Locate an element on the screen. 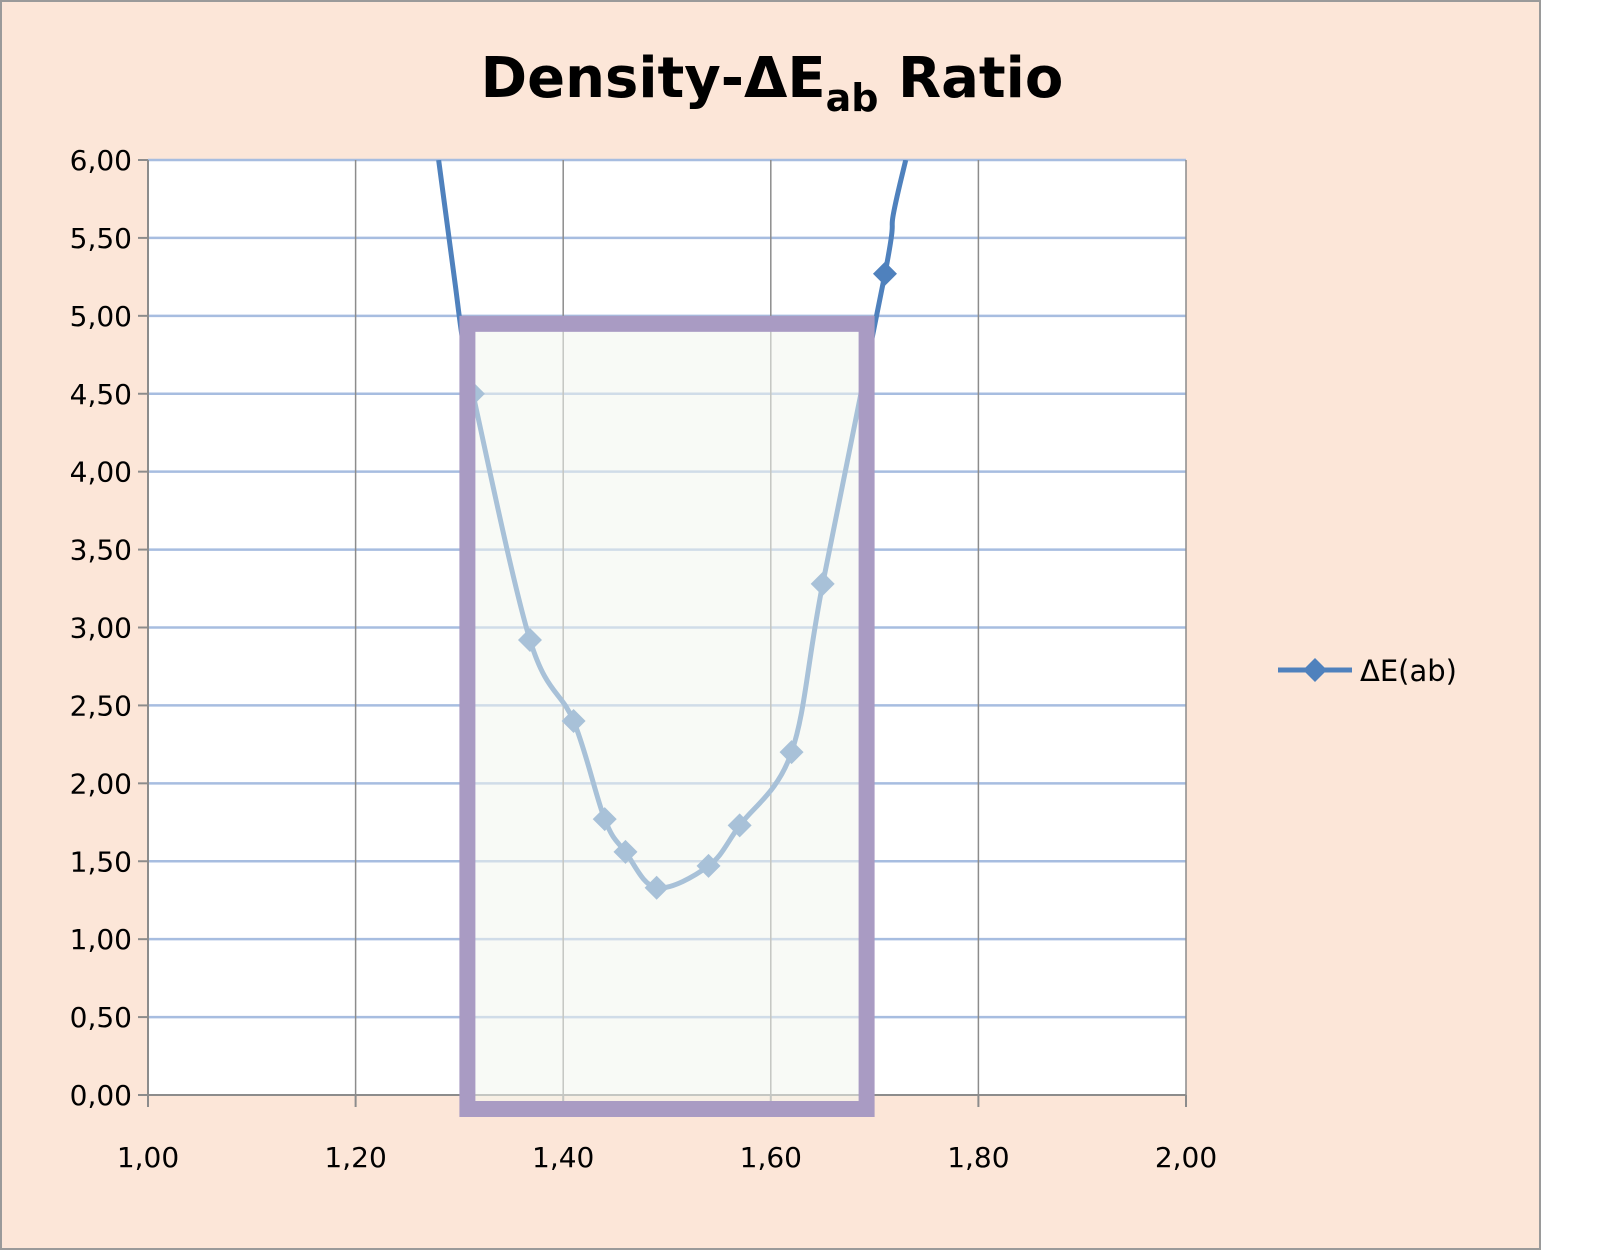  y-tick-label: 4,00 is located at coordinates (101, 472).